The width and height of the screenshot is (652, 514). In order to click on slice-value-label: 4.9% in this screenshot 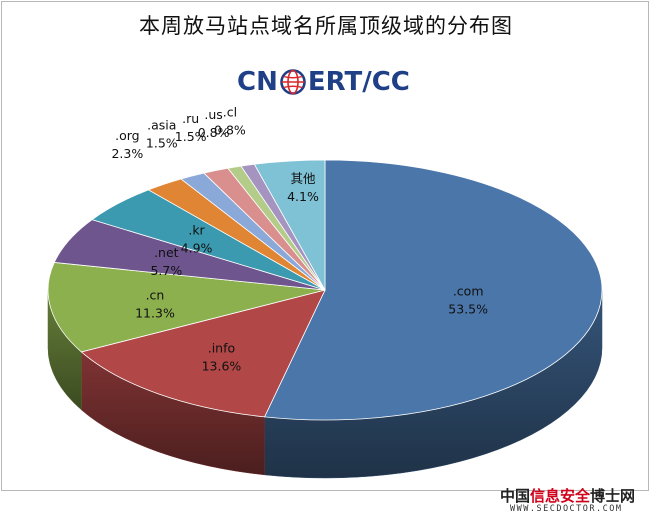, I will do `click(197, 248)`.